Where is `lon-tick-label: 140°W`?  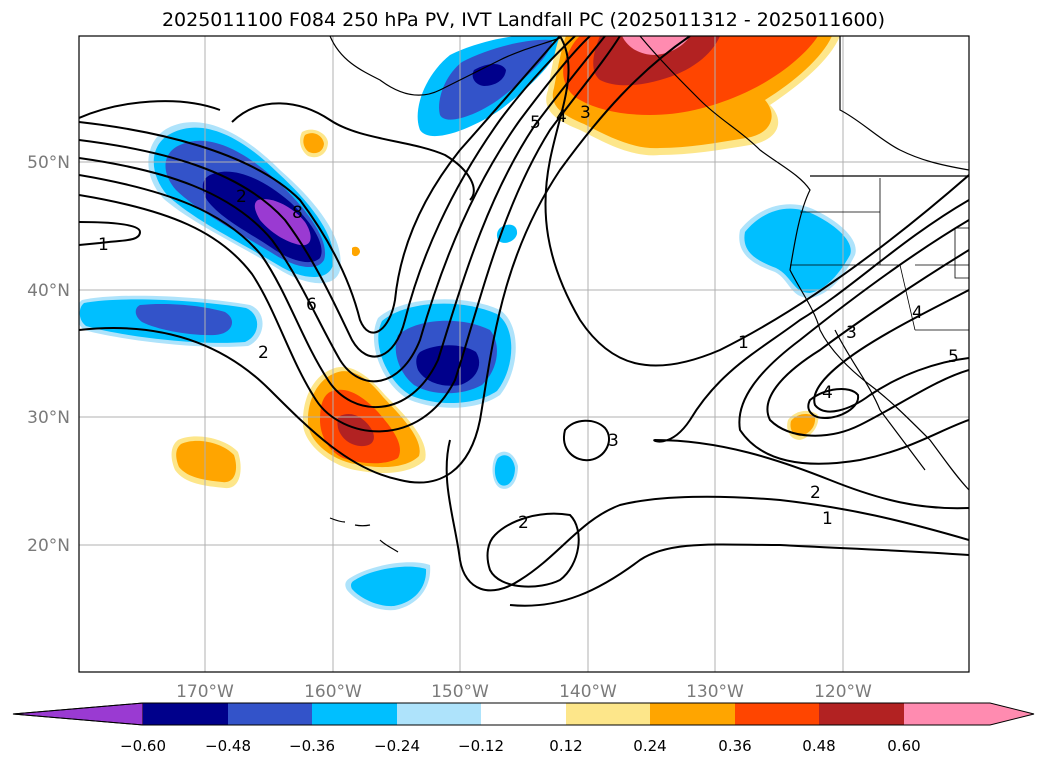 lon-tick-label: 140°W is located at coordinates (588, 692).